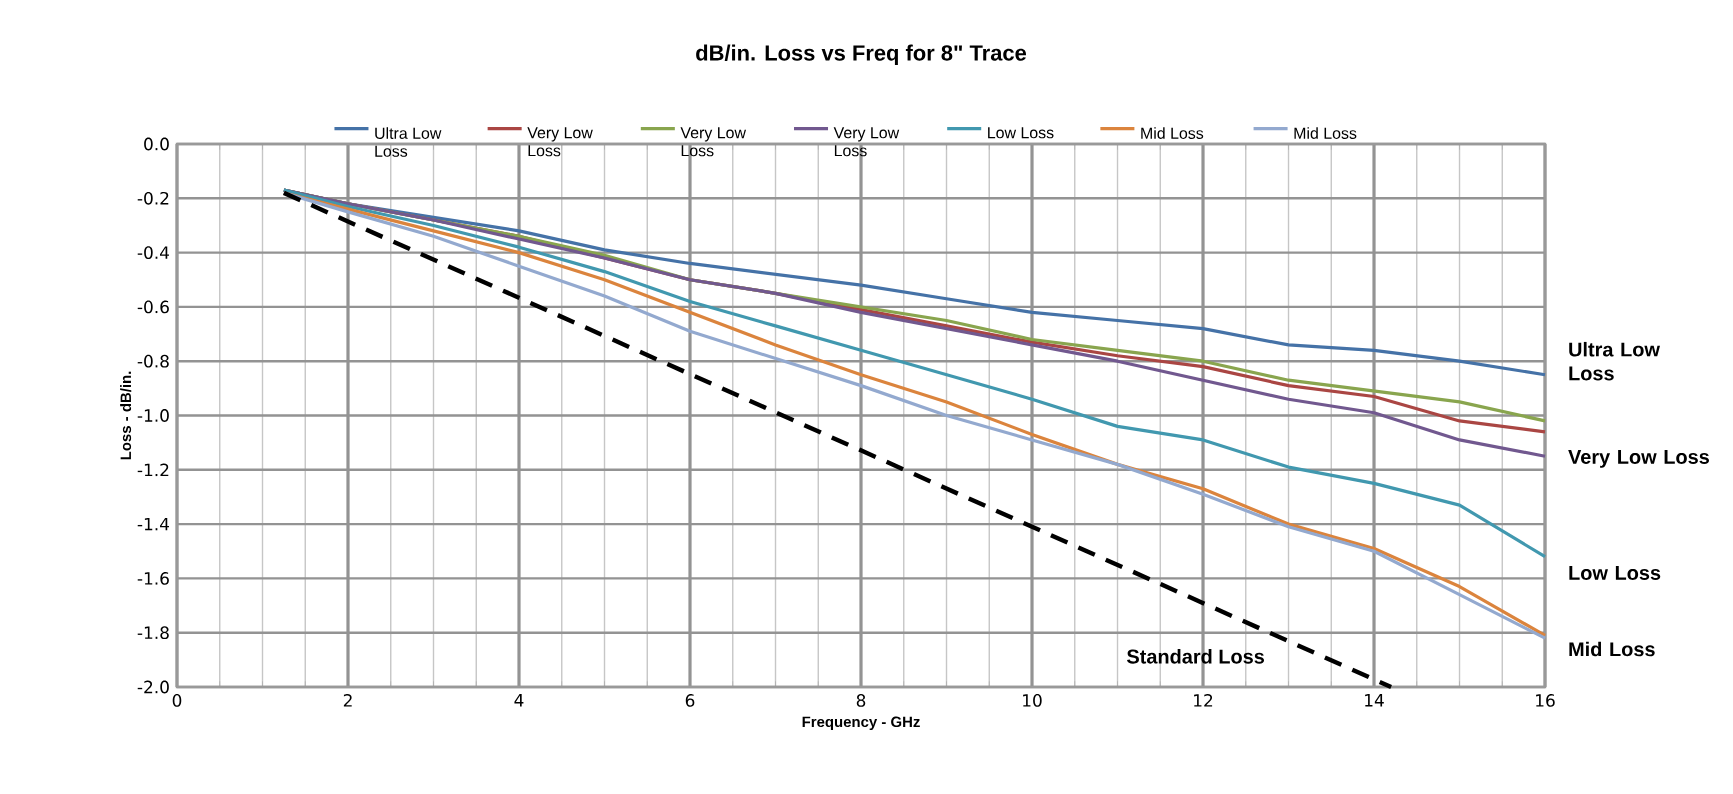 The image size is (1733, 794). I want to click on x-tick-label: 8, so click(861, 700).